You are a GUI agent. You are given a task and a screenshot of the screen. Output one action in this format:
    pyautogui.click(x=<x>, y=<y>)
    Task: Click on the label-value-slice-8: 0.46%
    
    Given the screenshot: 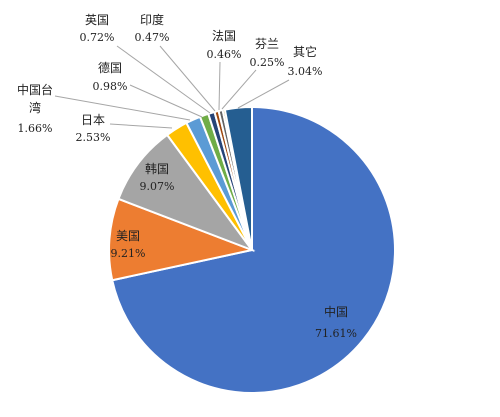 What is the action you would take?
    pyautogui.click(x=224, y=54)
    